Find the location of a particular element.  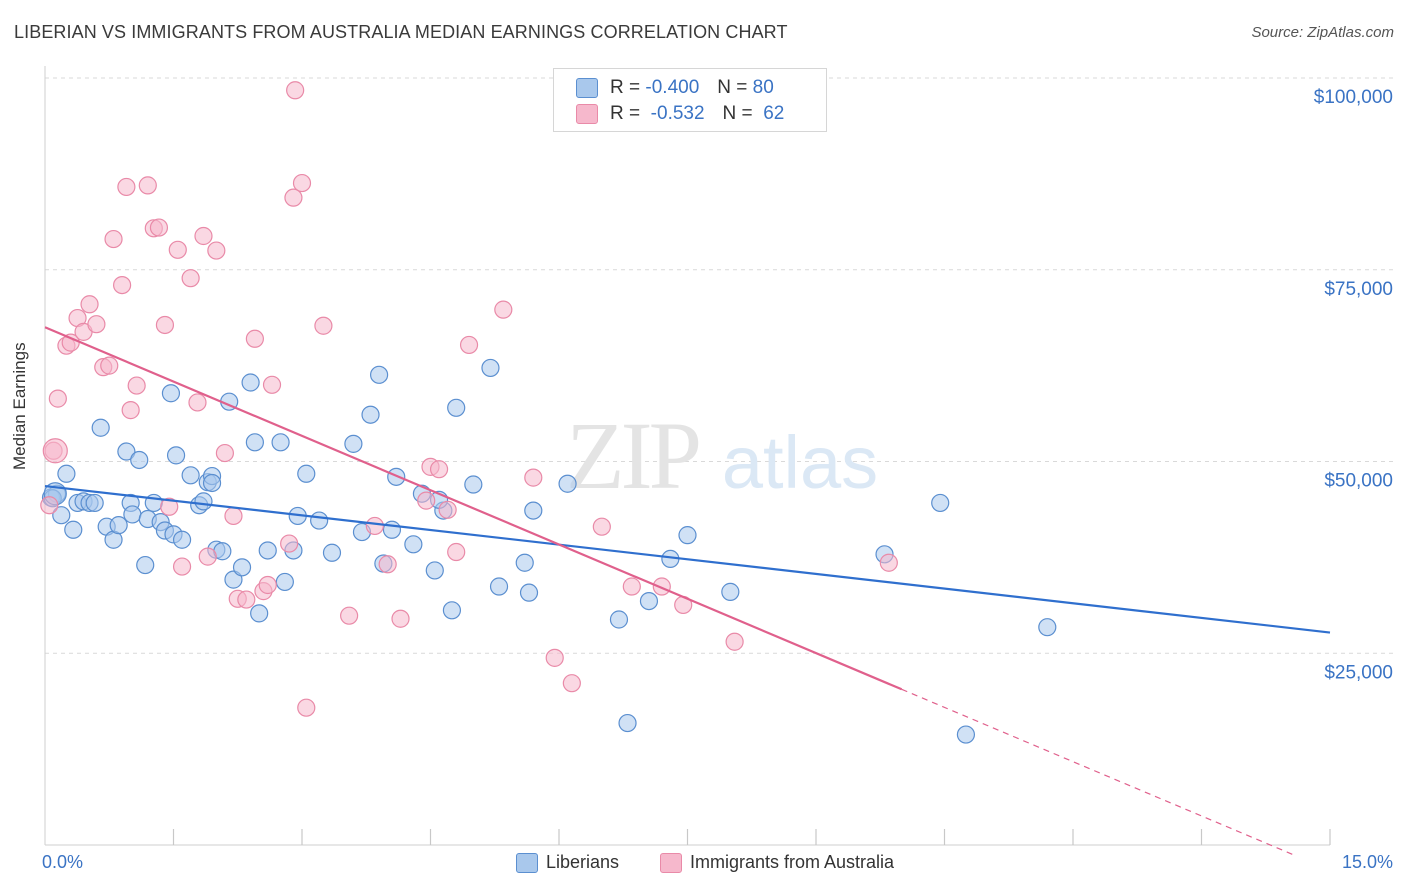

watermark-atlas: atlas is located at coordinates (800, 462).